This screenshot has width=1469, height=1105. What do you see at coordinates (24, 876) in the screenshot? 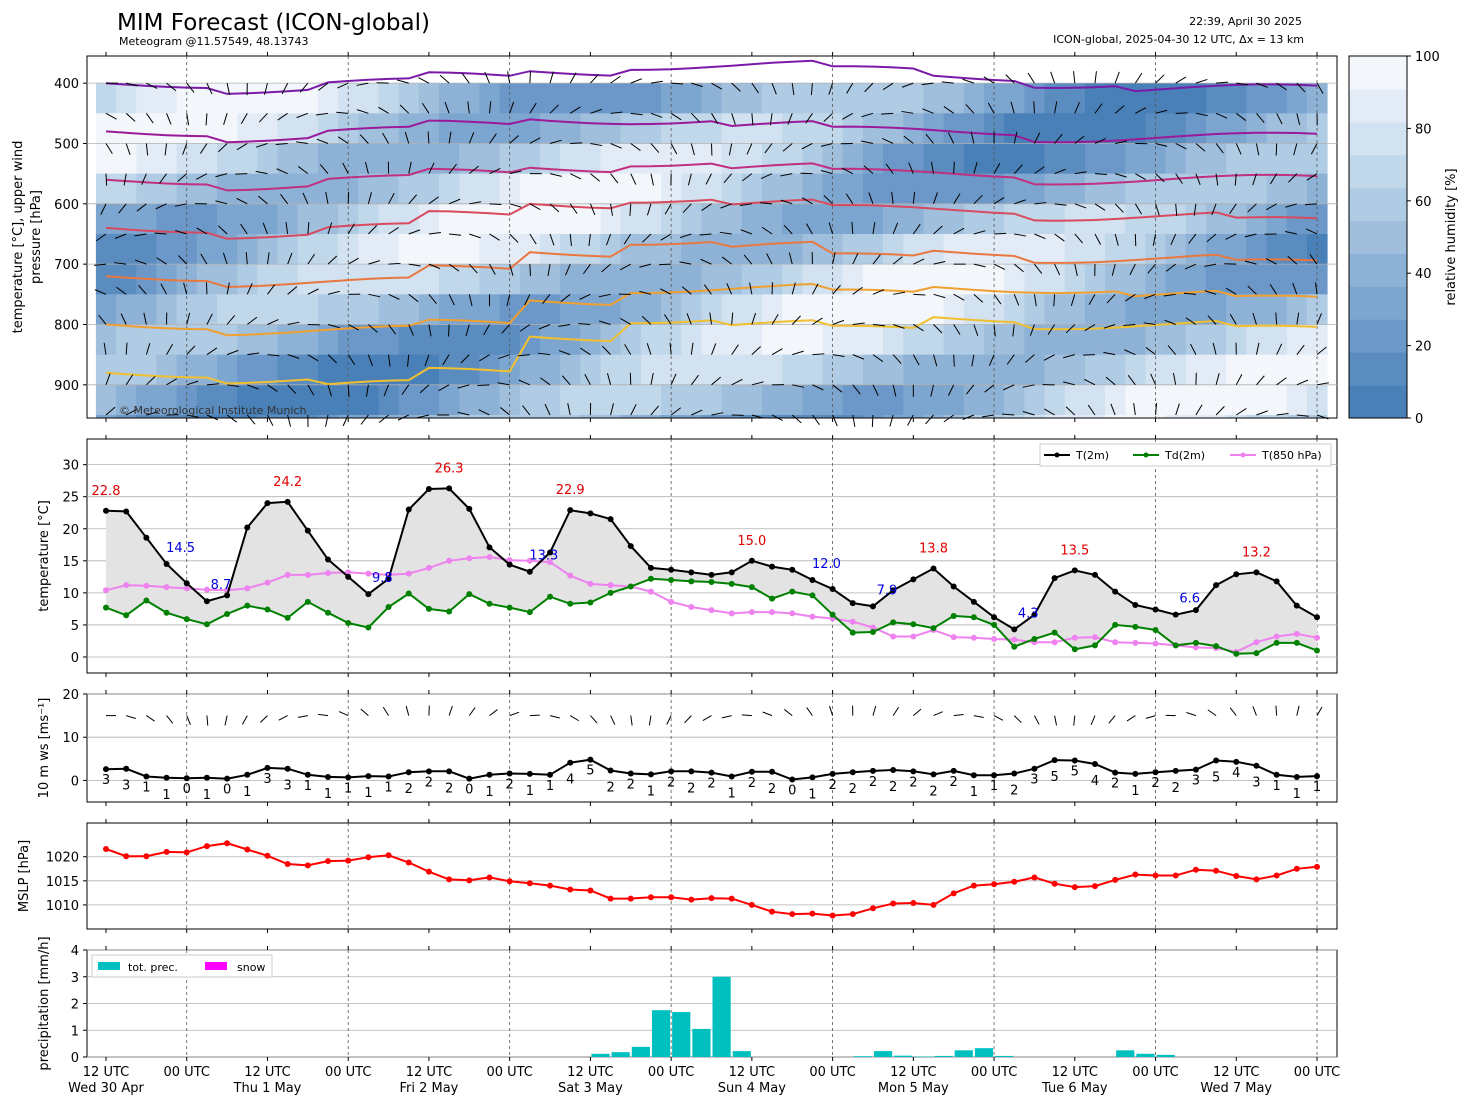
I see `y-axis-label: MSLP [hPa]` at bounding box center [24, 876].